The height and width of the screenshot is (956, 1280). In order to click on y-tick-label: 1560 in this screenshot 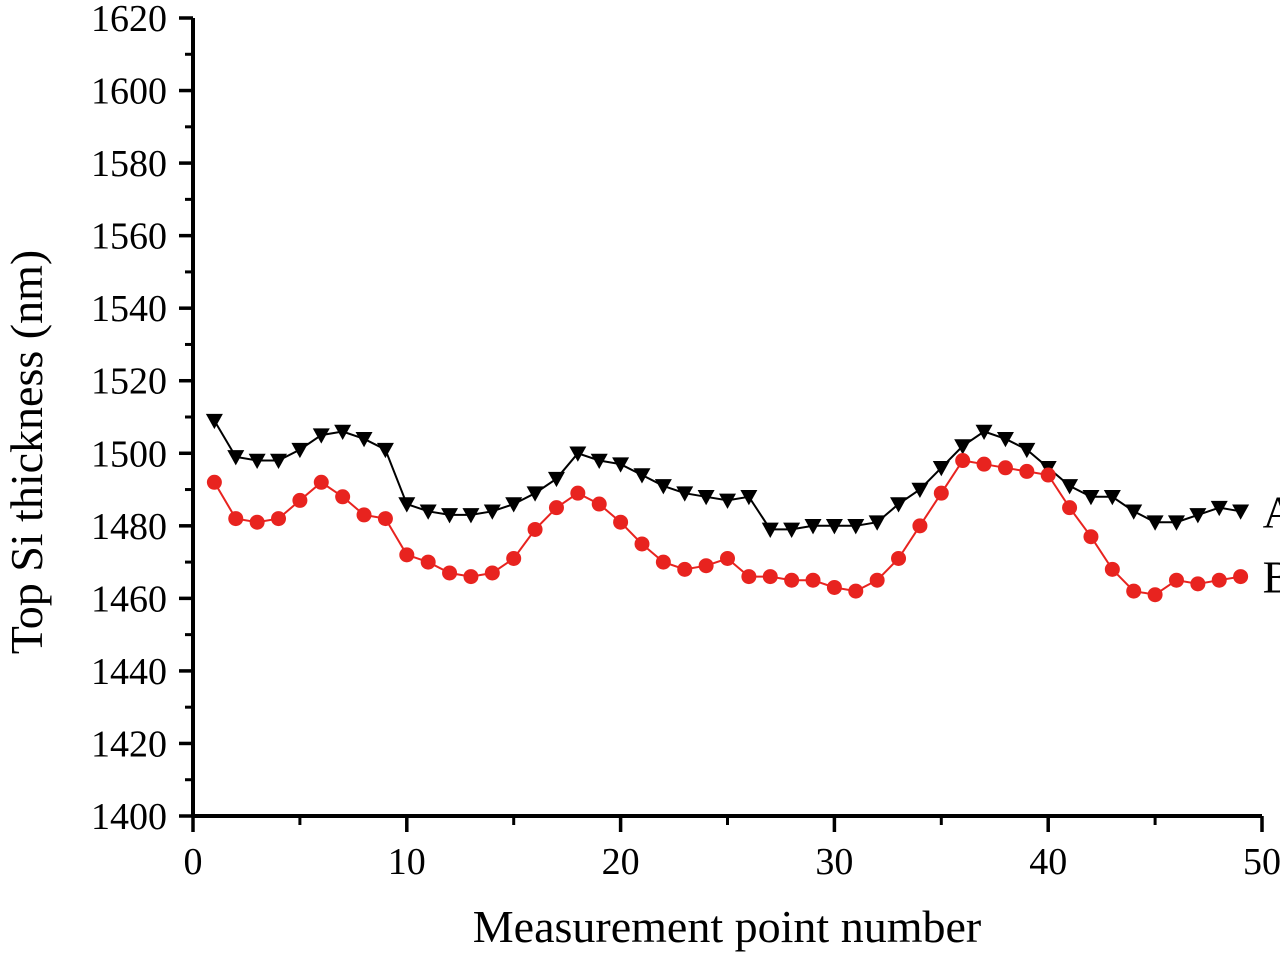, I will do `click(129, 237)`.